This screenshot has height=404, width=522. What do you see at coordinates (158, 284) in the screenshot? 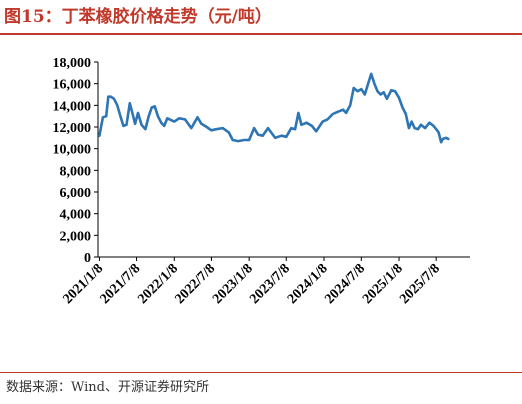
I see `x-tick-label: 2022/1/8` at bounding box center [158, 284].